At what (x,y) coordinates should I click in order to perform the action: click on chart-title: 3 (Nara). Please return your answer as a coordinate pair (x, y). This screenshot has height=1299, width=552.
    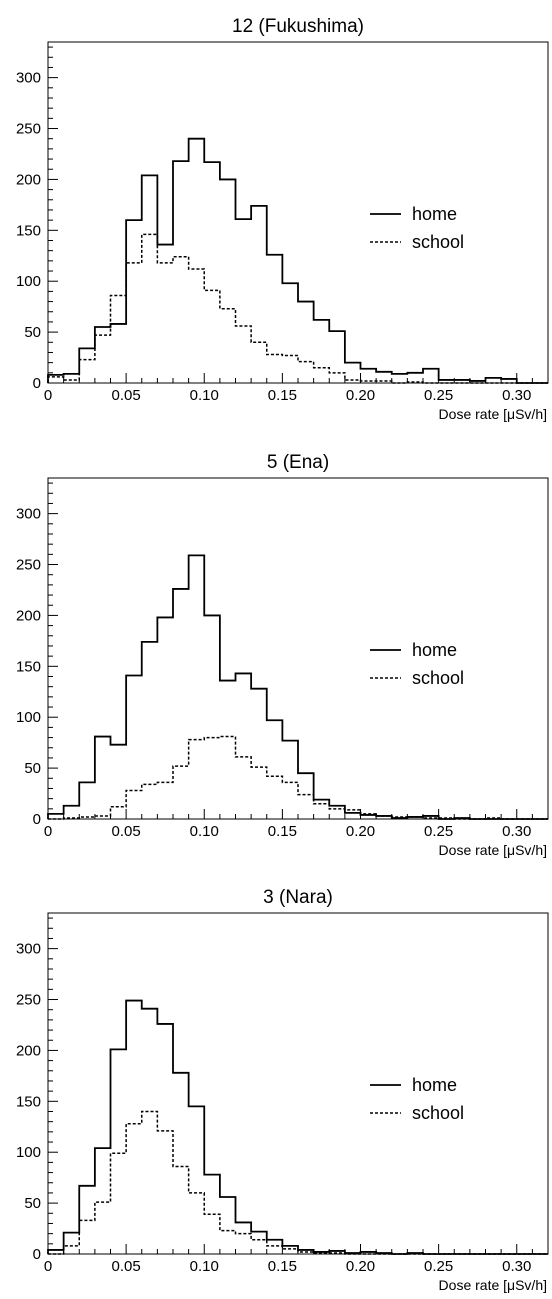
    Looking at the image, I should click on (298, 897).